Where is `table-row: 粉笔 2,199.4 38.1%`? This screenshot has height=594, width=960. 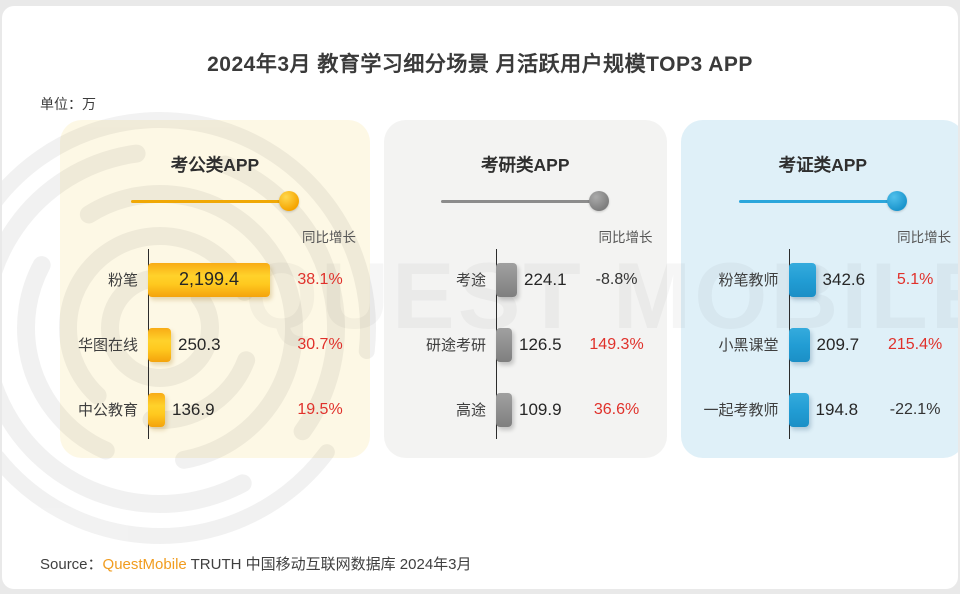
table-row: 粉笔 2,199.4 38.1% is located at coordinates (215, 279).